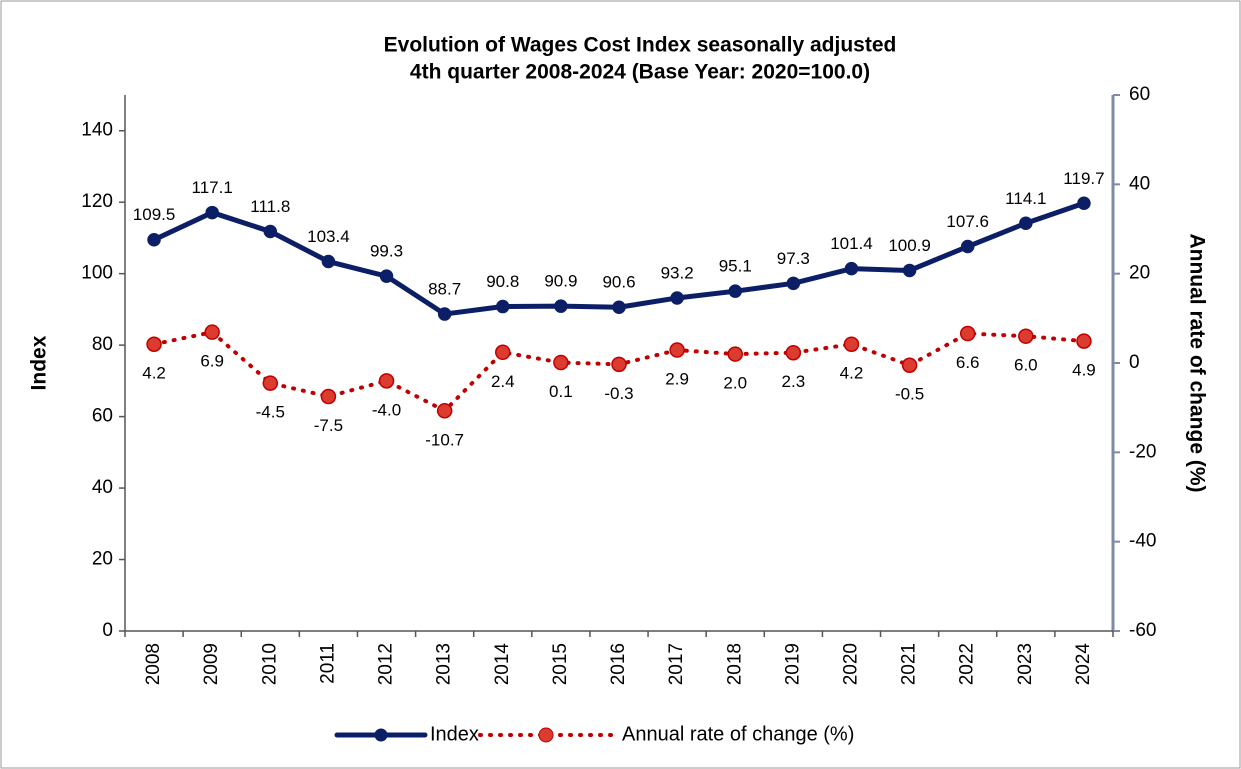  Describe the element at coordinates (909, 394) in the screenshot. I see `data-label: -0.5` at that location.